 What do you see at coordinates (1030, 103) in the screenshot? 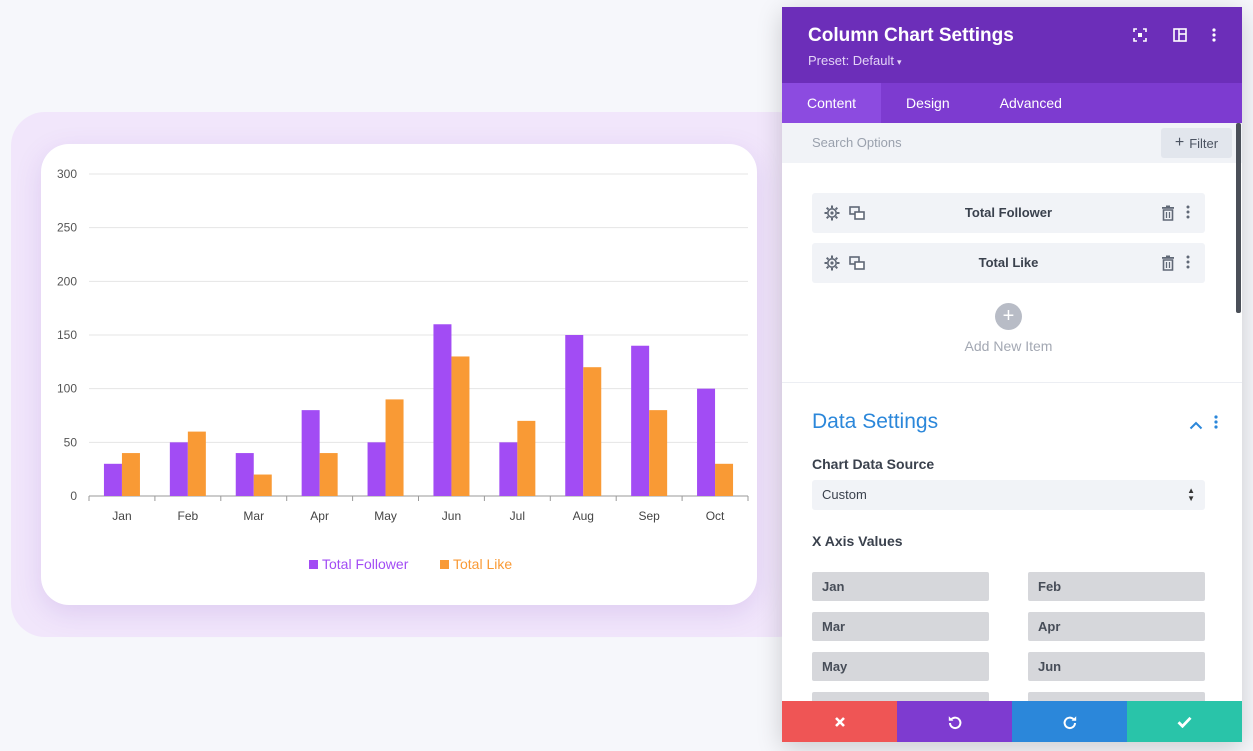
I see `tab-advanced: Advanced` at bounding box center [1030, 103].